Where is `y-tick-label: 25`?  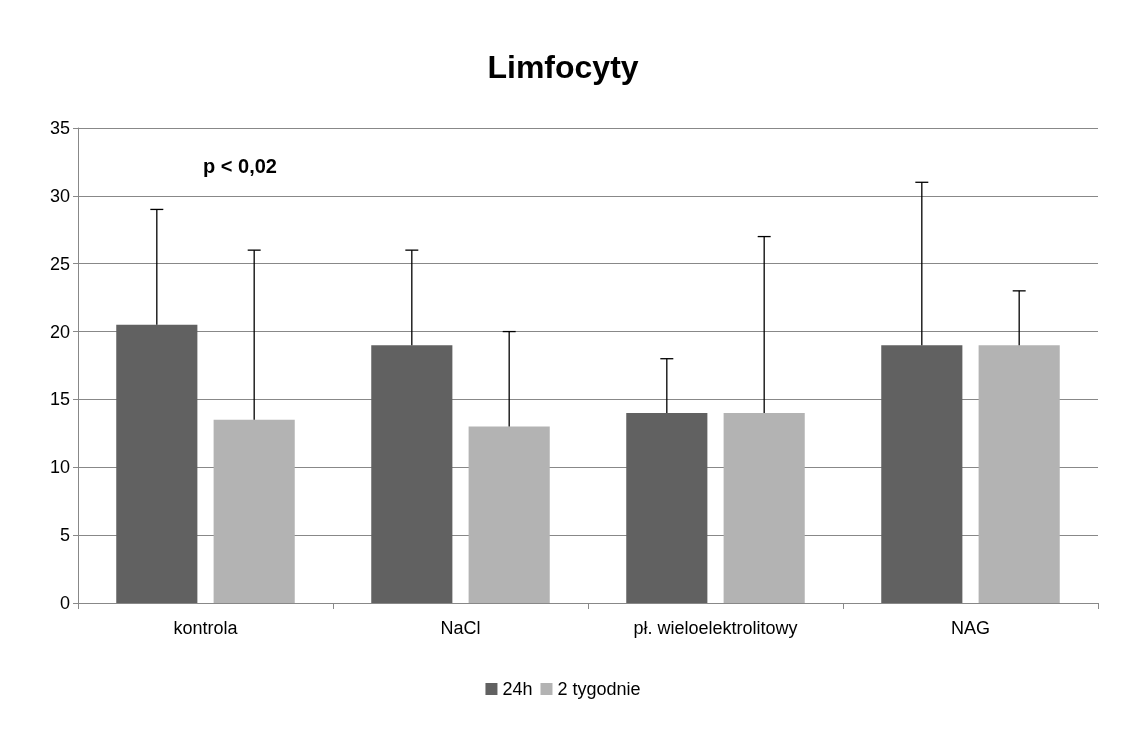
y-tick-label: 25 is located at coordinates (59, 263).